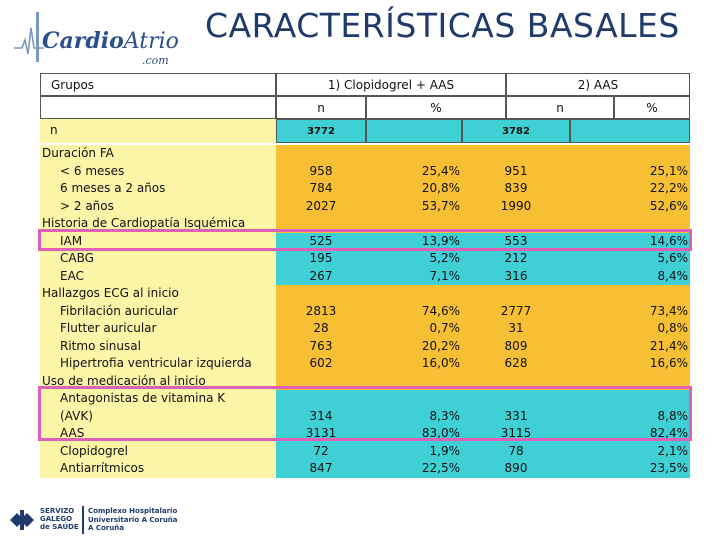 This screenshot has width=720, height=540. Describe the element at coordinates (414, 346) in the screenshot. I see `p1-cell: 20,2%` at that location.